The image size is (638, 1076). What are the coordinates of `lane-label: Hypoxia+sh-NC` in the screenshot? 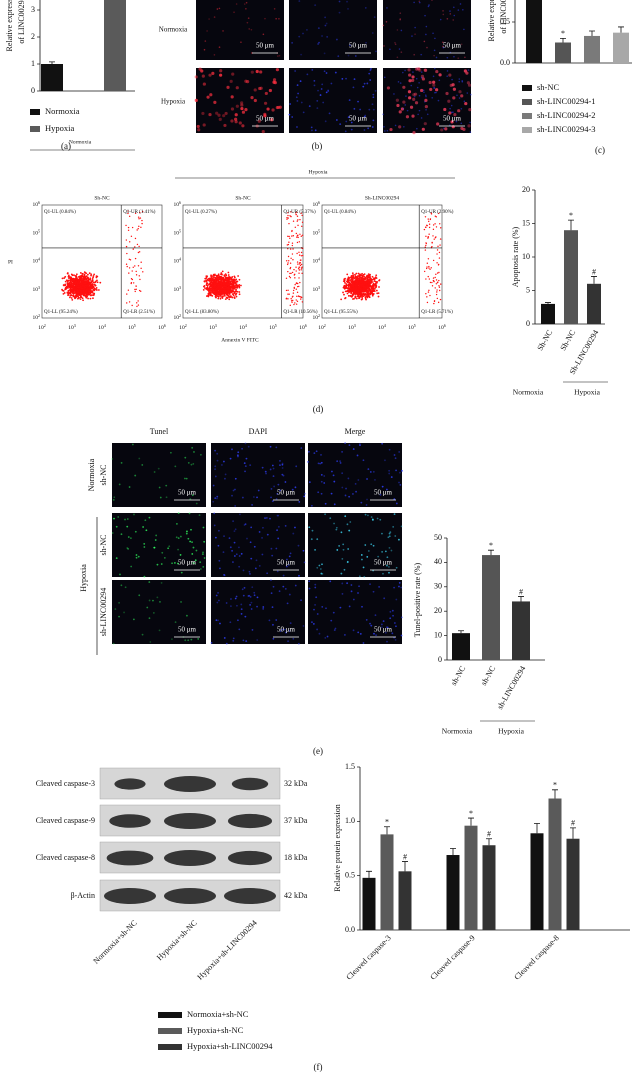 It's located at (177, 940).